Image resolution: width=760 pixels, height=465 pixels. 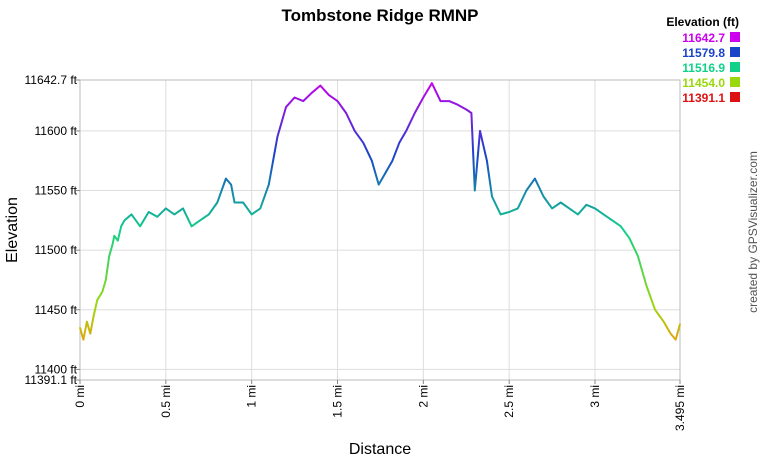 What do you see at coordinates (56, 369) in the screenshot?
I see `y-tick-label: 11400 ft` at bounding box center [56, 369].